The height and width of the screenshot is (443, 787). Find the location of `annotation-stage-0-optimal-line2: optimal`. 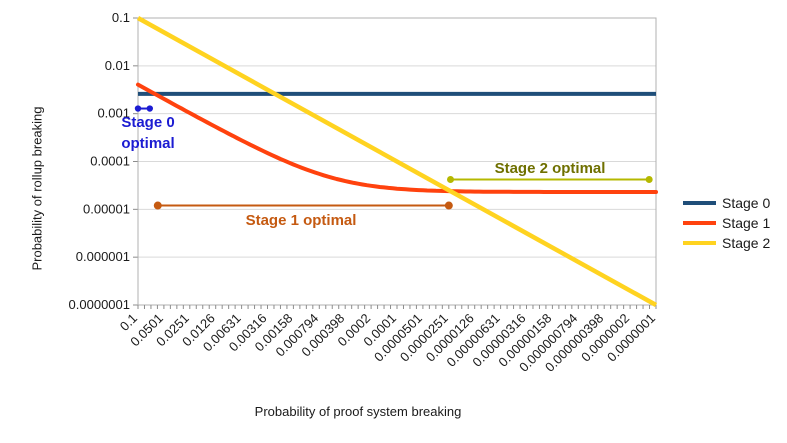

annotation-stage-0-optimal-line2: optimal is located at coordinates (148, 143).